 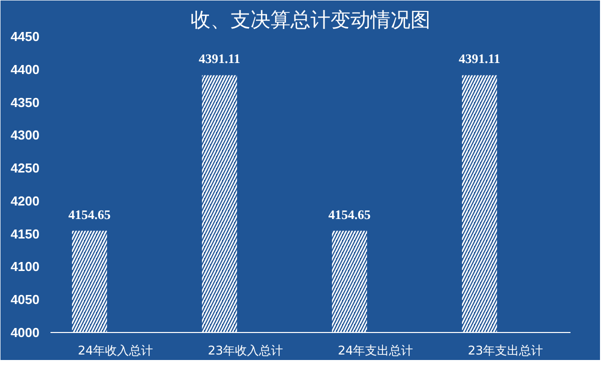 What do you see at coordinates (25, 36) in the screenshot?
I see `y-tick-label: 4450` at bounding box center [25, 36].